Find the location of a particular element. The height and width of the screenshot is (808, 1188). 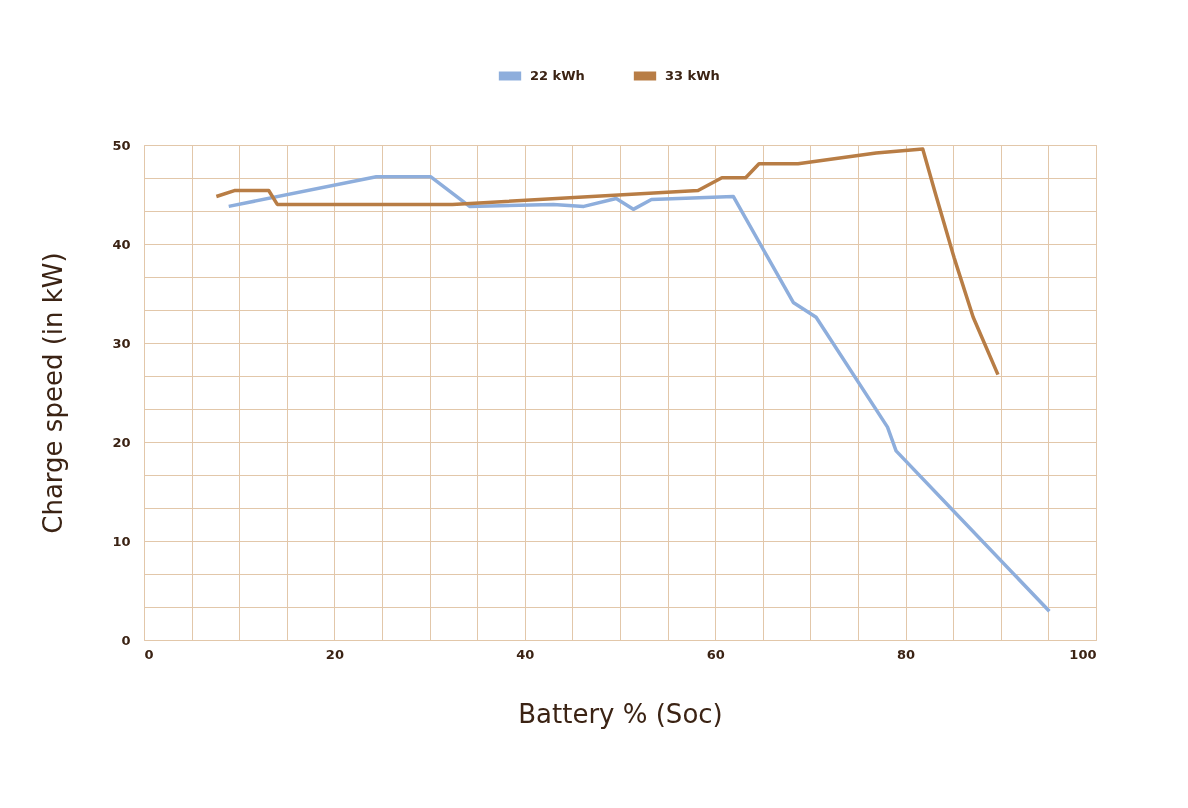

x-tick-label: 0 is located at coordinates (149, 654).